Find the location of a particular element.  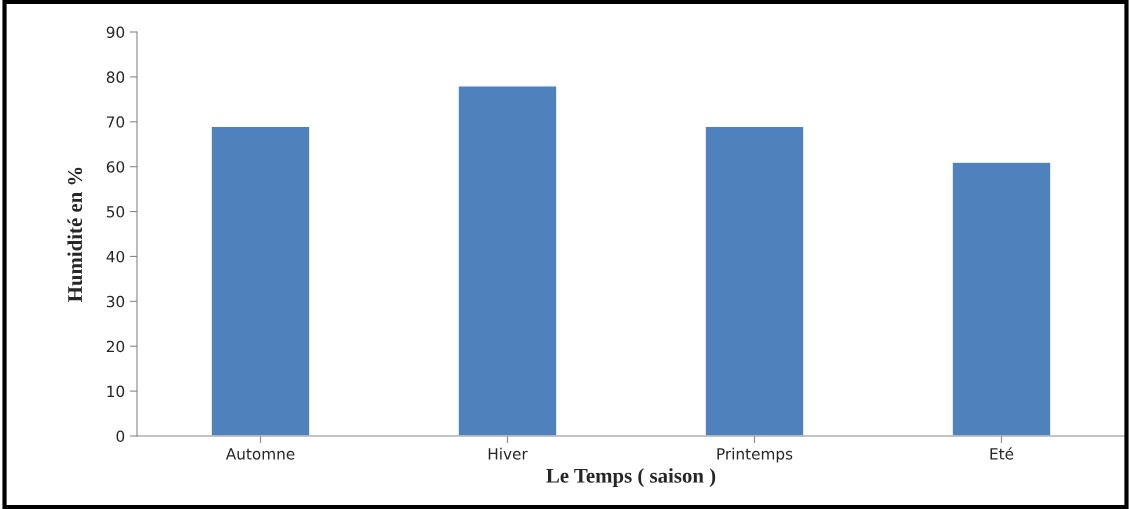

x-tick-label: Hiver is located at coordinates (508, 453).